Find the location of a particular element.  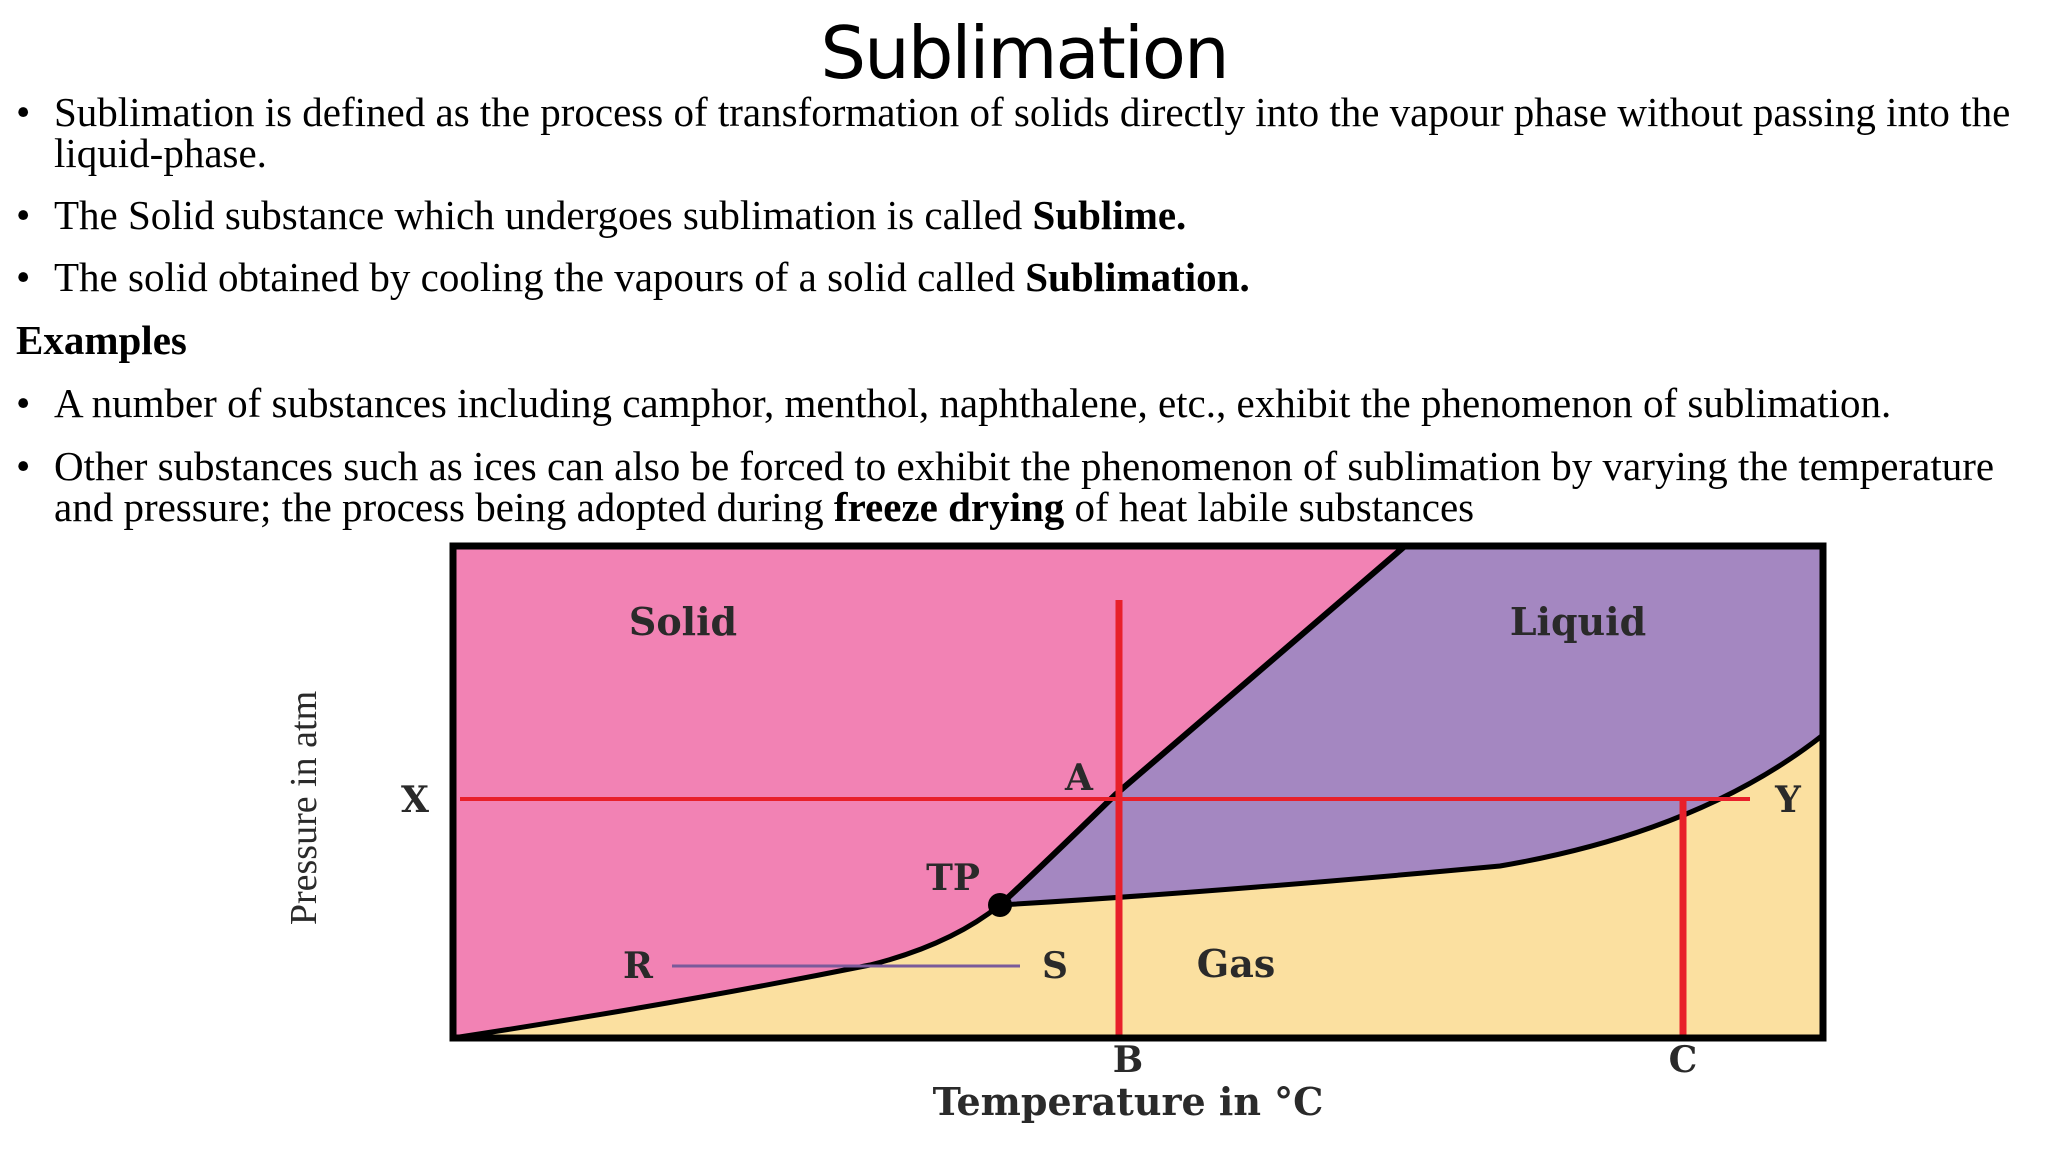

point-y-label: Y is located at coordinates (1788, 800).